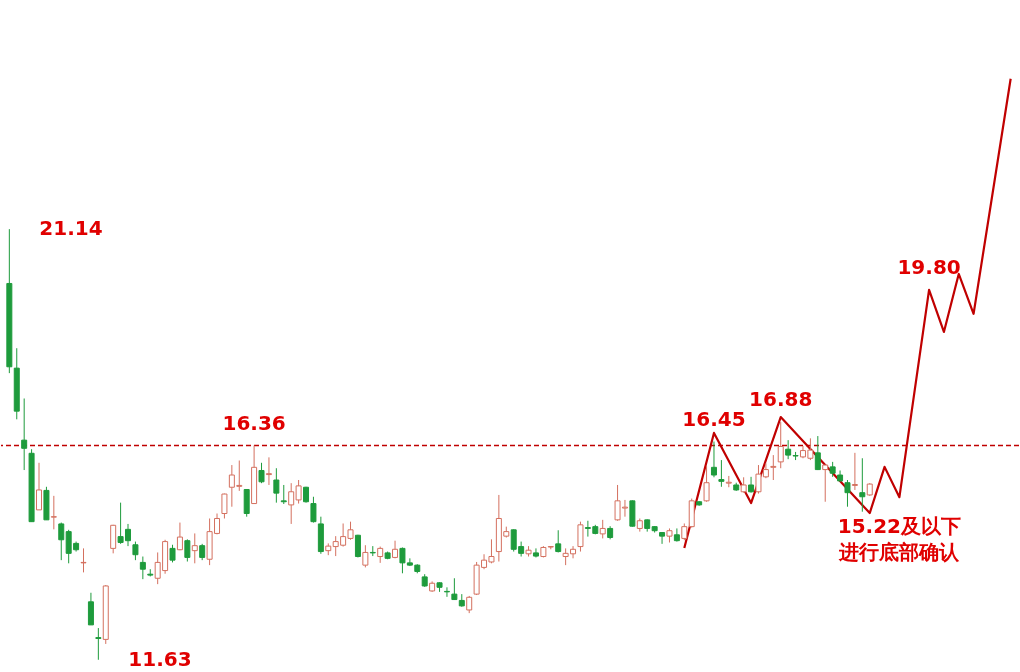 Image resolution: width=1020 pixels, height=672 pixels. I want to click on annotation: 11.63, so click(160, 658).